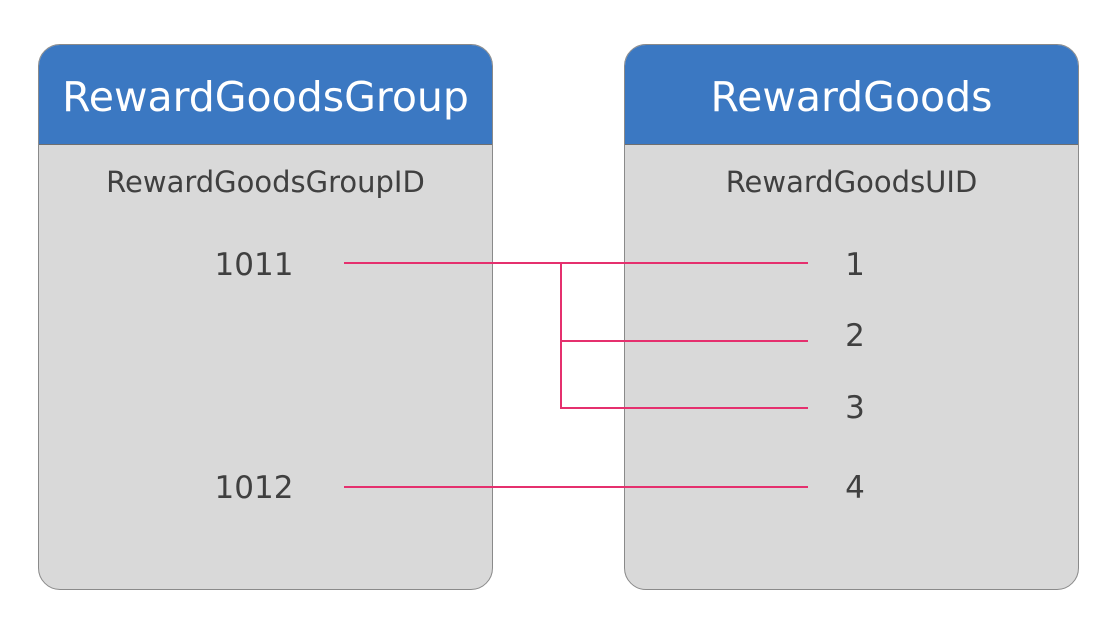 The height and width of the screenshot is (638, 1108). I want to click on column-title: RewardGoodsGroupID, so click(265, 182).